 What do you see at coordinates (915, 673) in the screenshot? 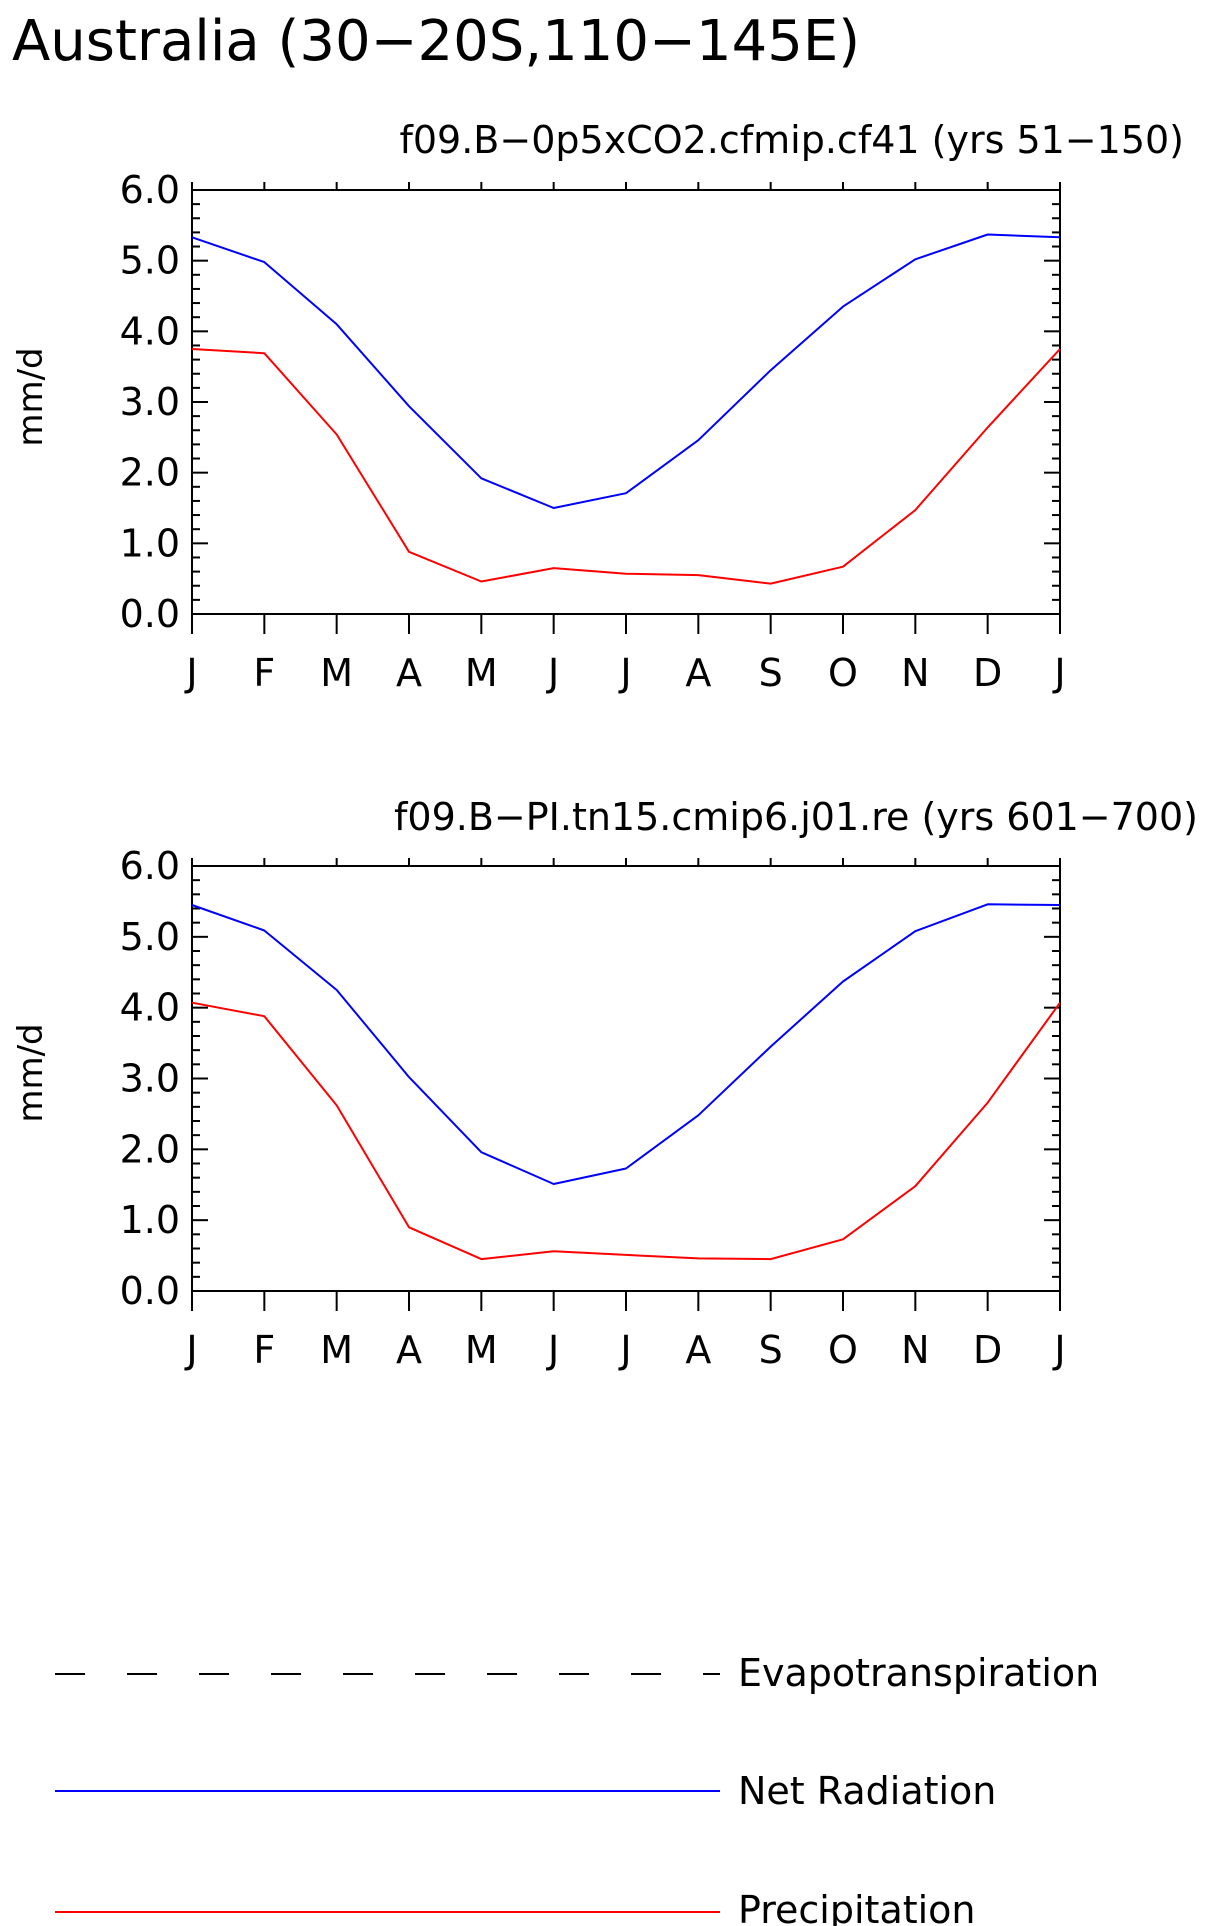
I see `panel-top-x-tick-label: N` at bounding box center [915, 673].